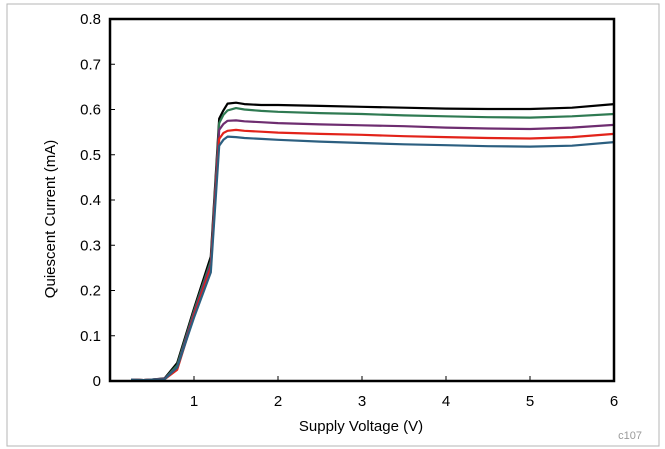 Image resolution: width=665 pixels, height=449 pixels. Describe the element at coordinates (90, 64) in the screenshot. I see `y-tick-label: 0.7` at that location.